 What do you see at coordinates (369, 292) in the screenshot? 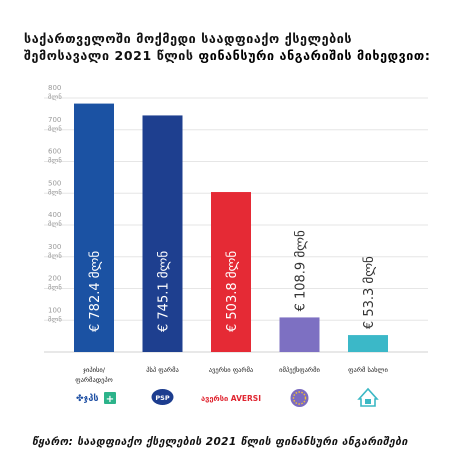
I see `bar-value-label: € 53.3 მლნ` at bounding box center [369, 292].